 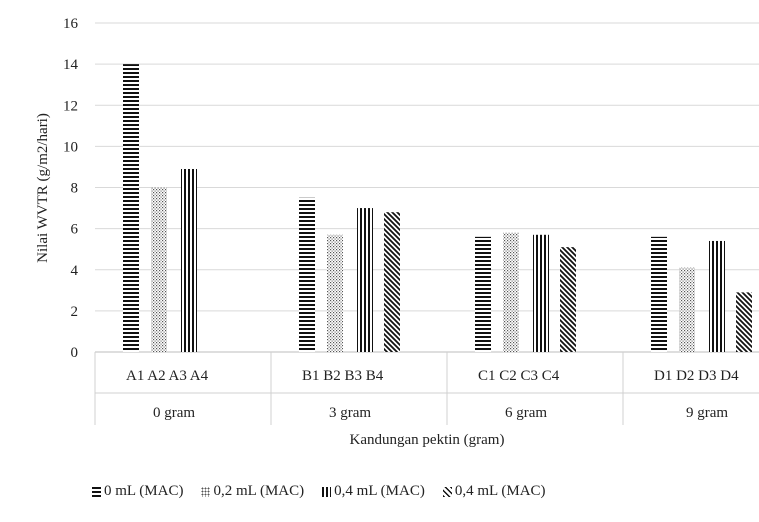 What do you see at coordinates (392, 282) in the screenshot?
I see `bar-b4` at bounding box center [392, 282].